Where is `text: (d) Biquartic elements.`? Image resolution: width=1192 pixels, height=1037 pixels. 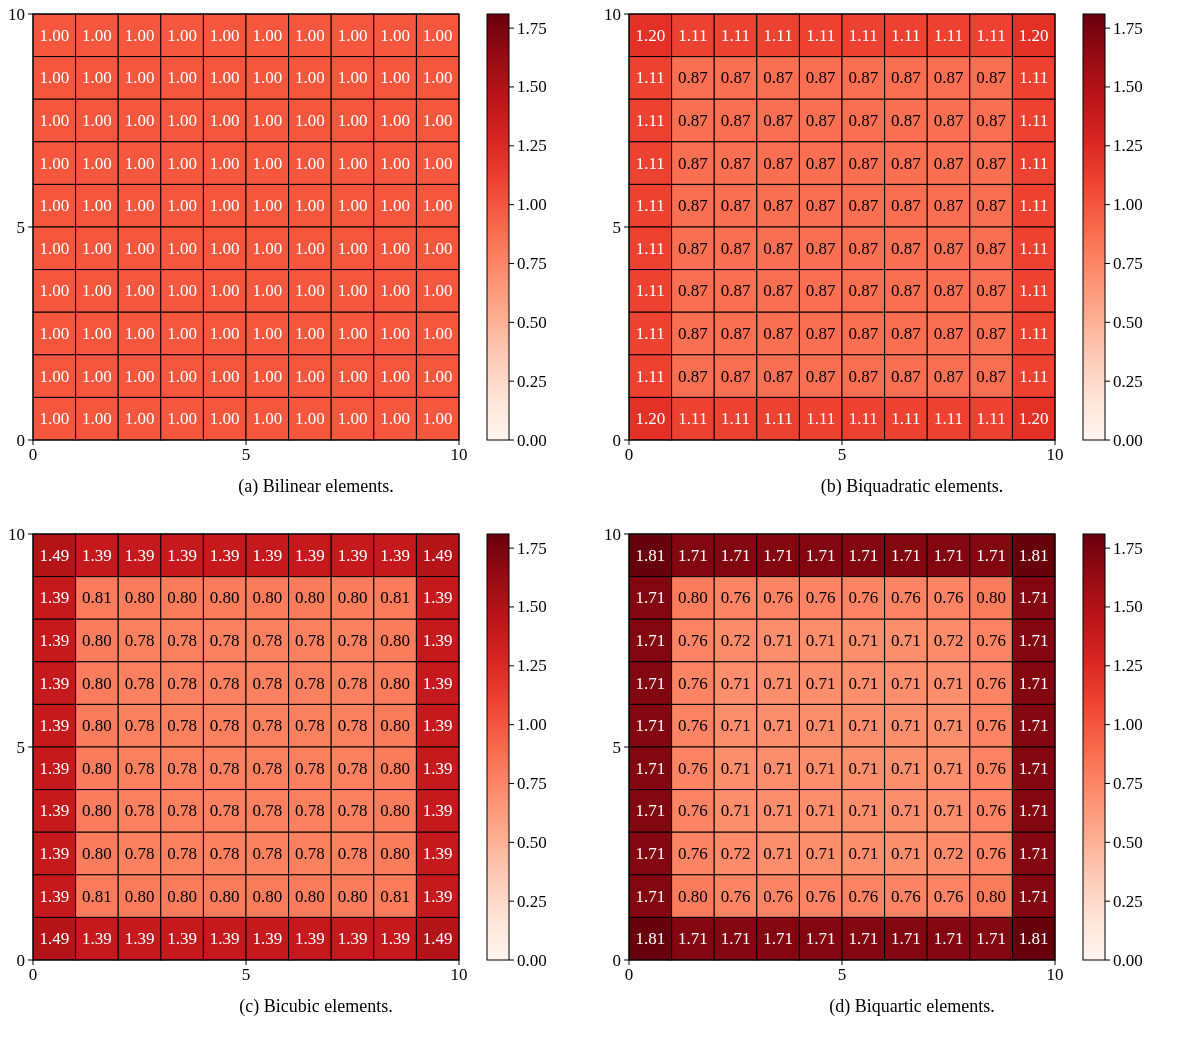 text: (d) Biquartic elements. is located at coordinates (912, 1006).